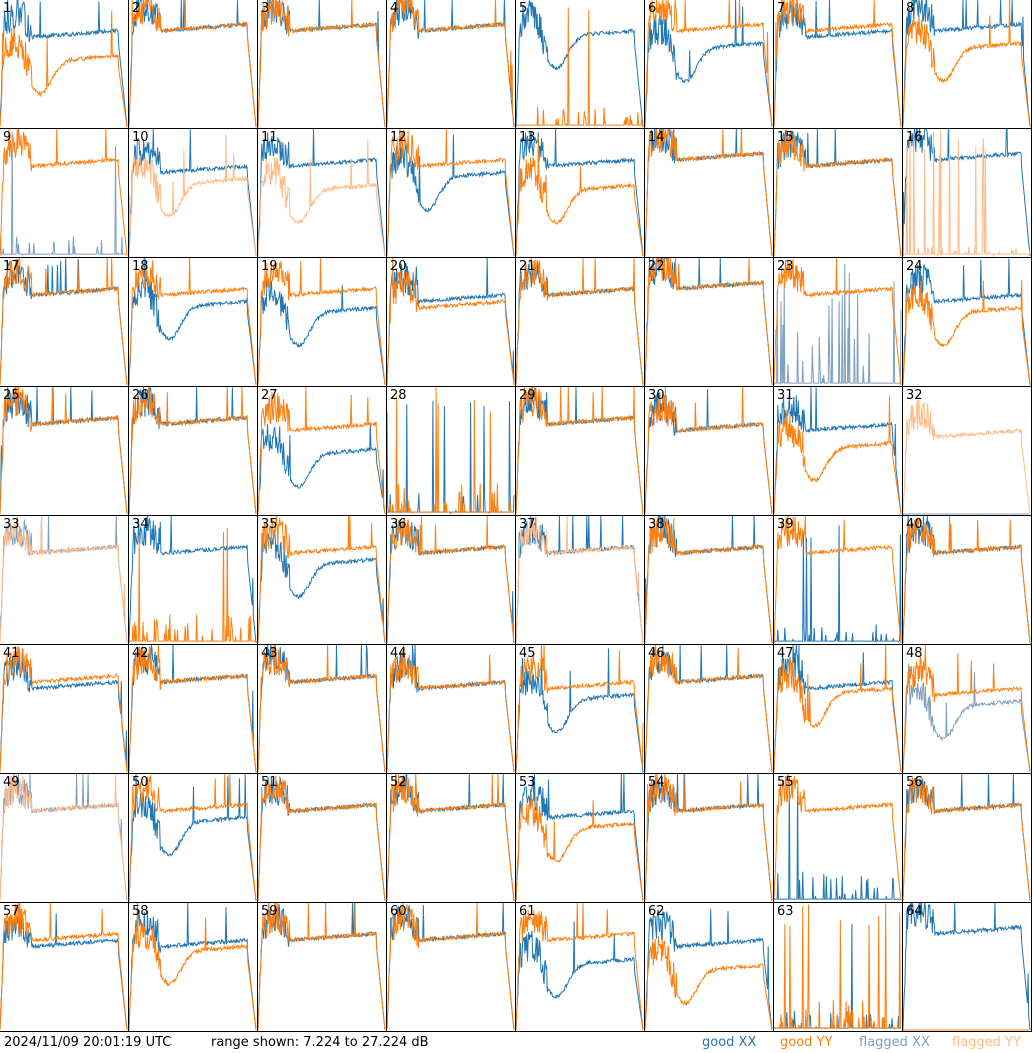 The width and height of the screenshot is (1033, 1053). I want to click on spectrum-panel: 12, so click(451, 193).